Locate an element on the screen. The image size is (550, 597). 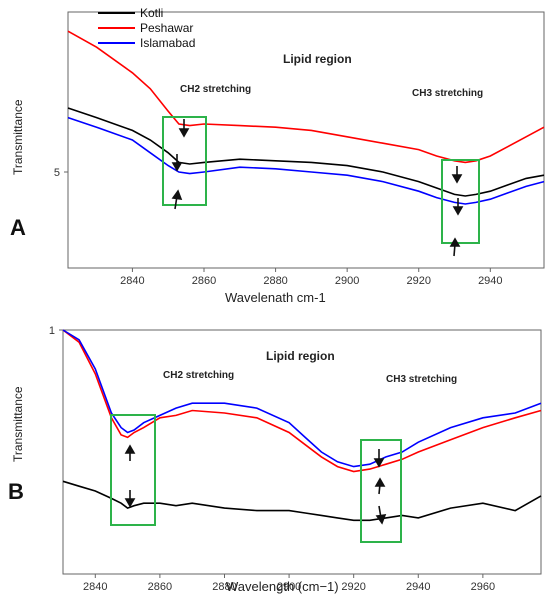
panel-b-ch3-highlight-box is located at coordinates (381, 491).